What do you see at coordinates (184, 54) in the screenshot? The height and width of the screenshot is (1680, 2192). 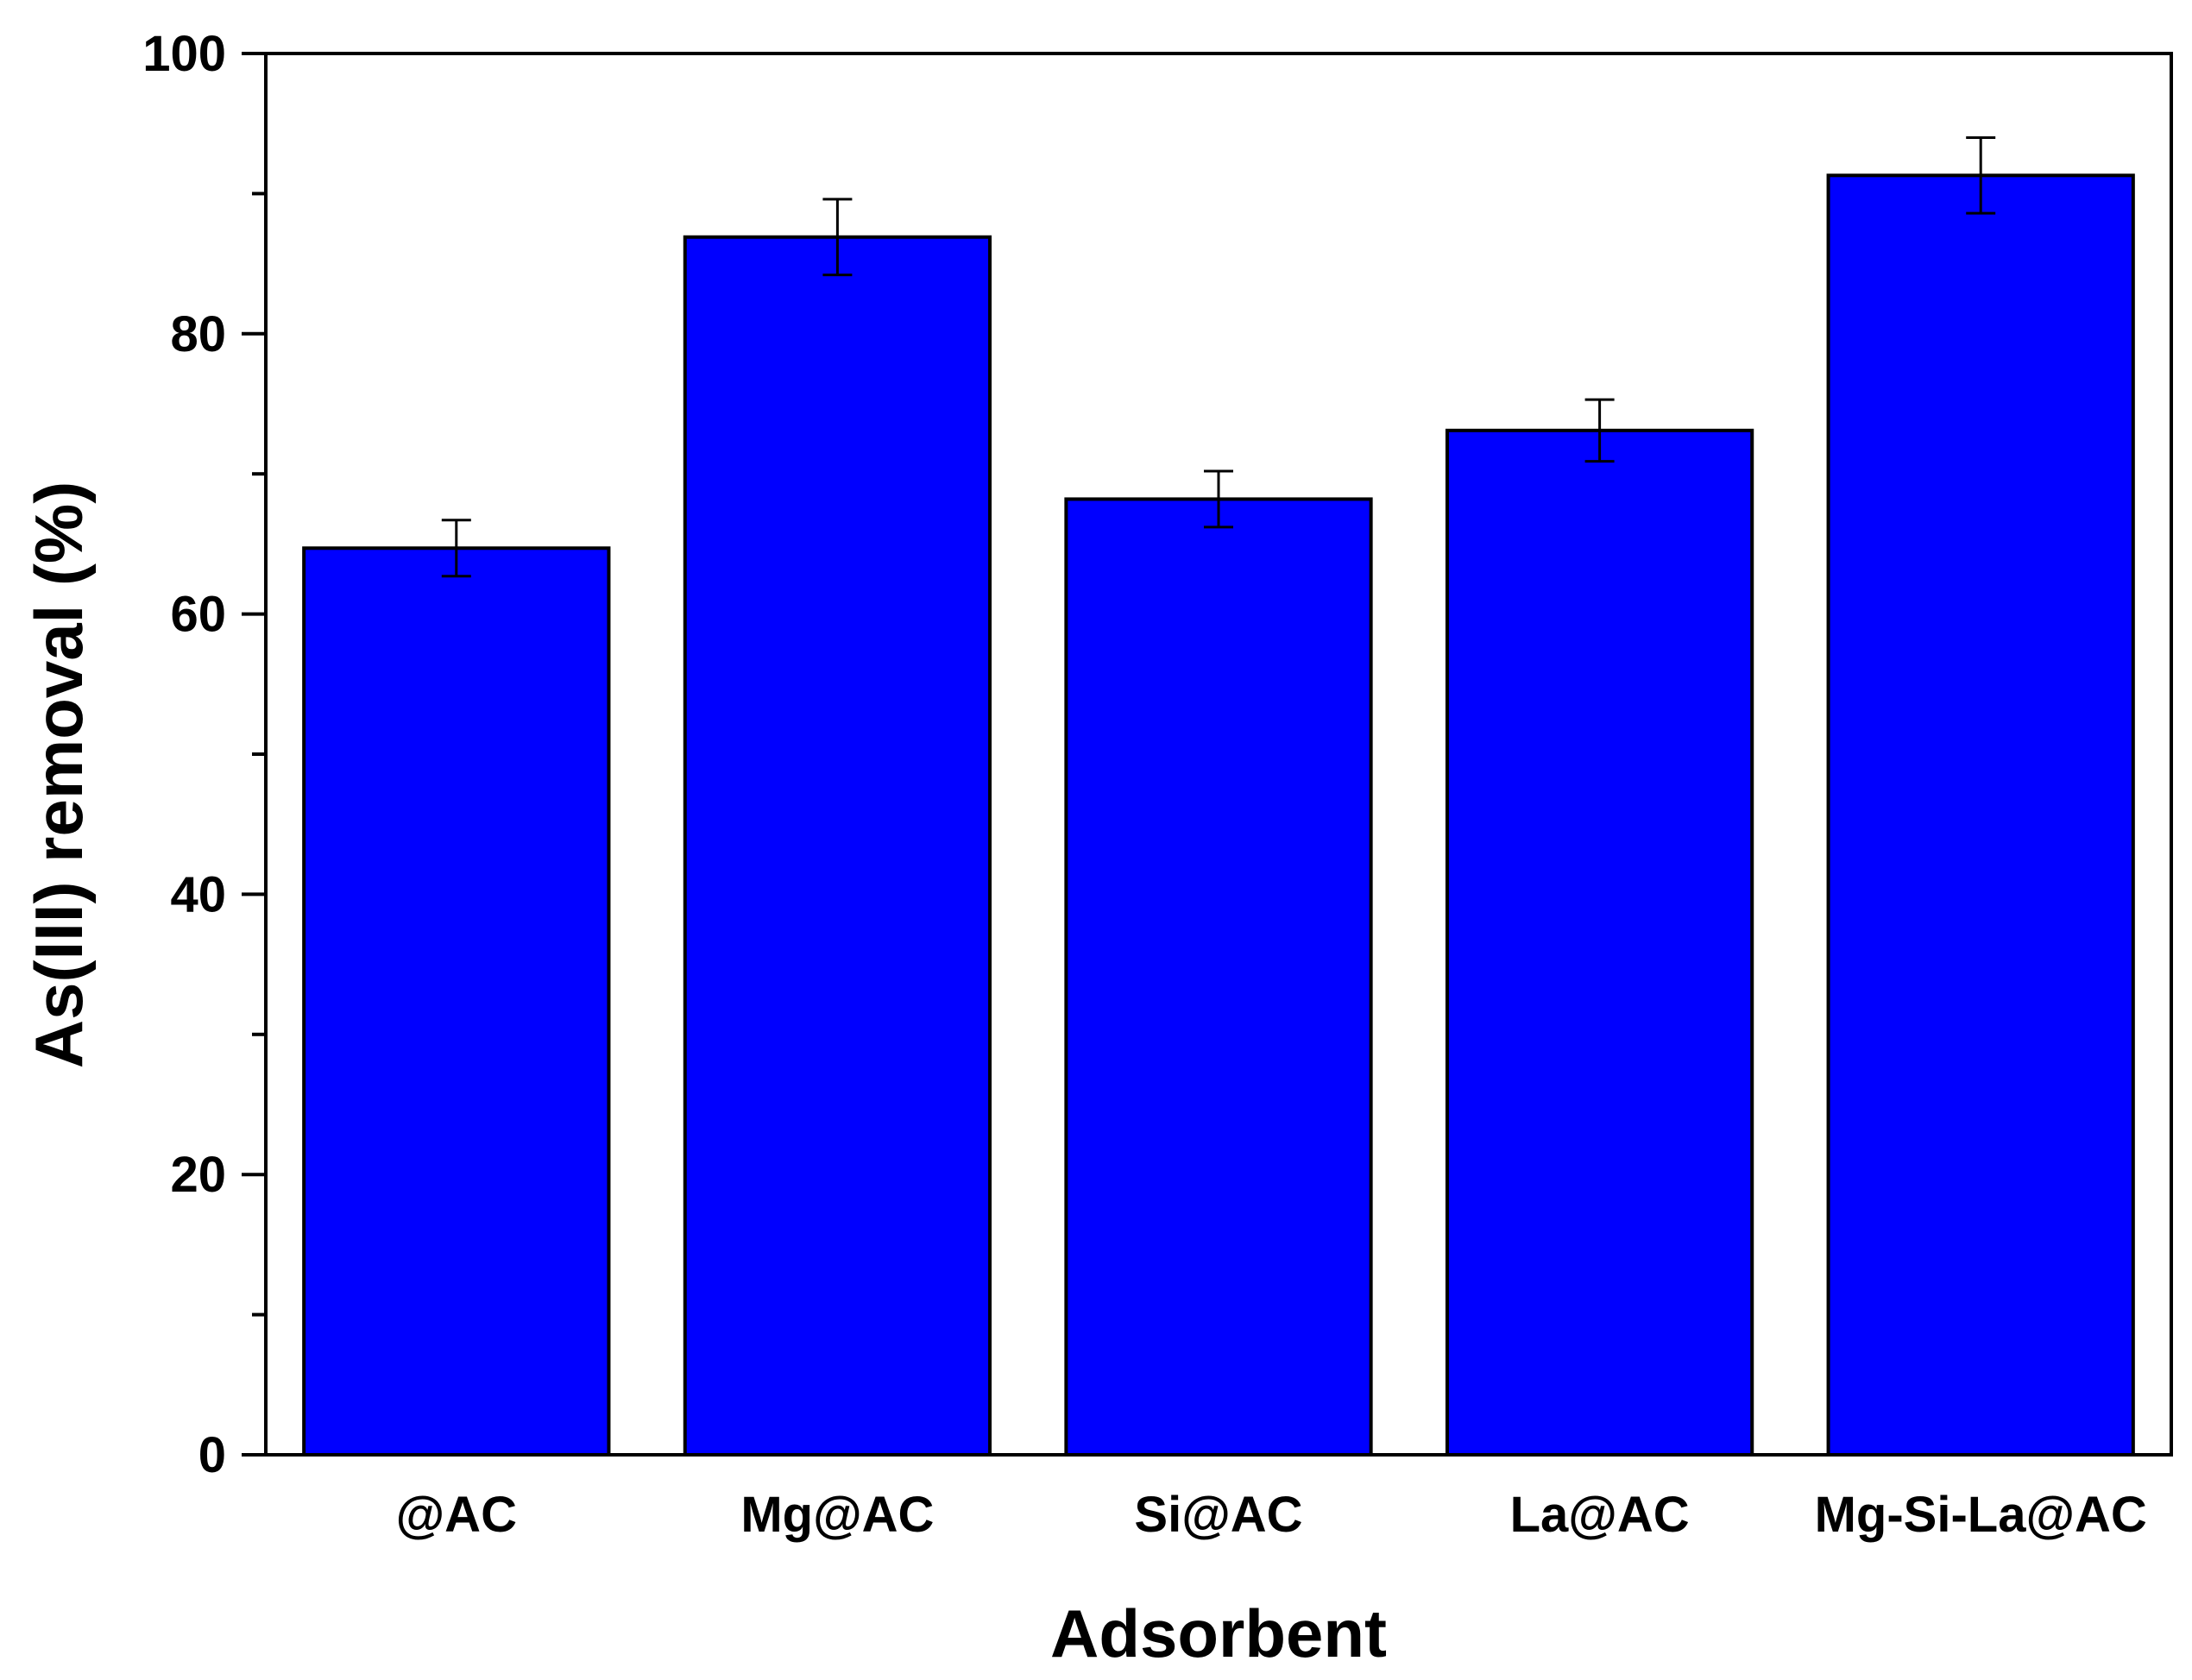 I see `y-tick-label: 100` at bounding box center [184, 54].